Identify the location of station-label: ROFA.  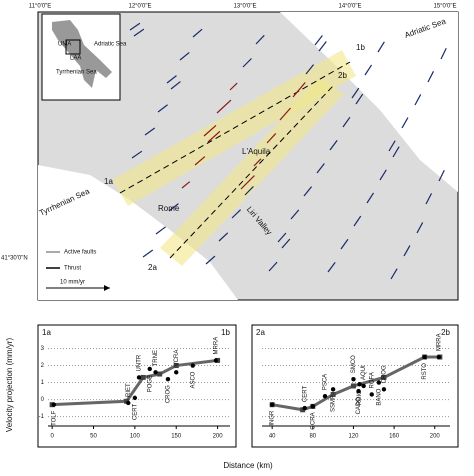
(372, 380).